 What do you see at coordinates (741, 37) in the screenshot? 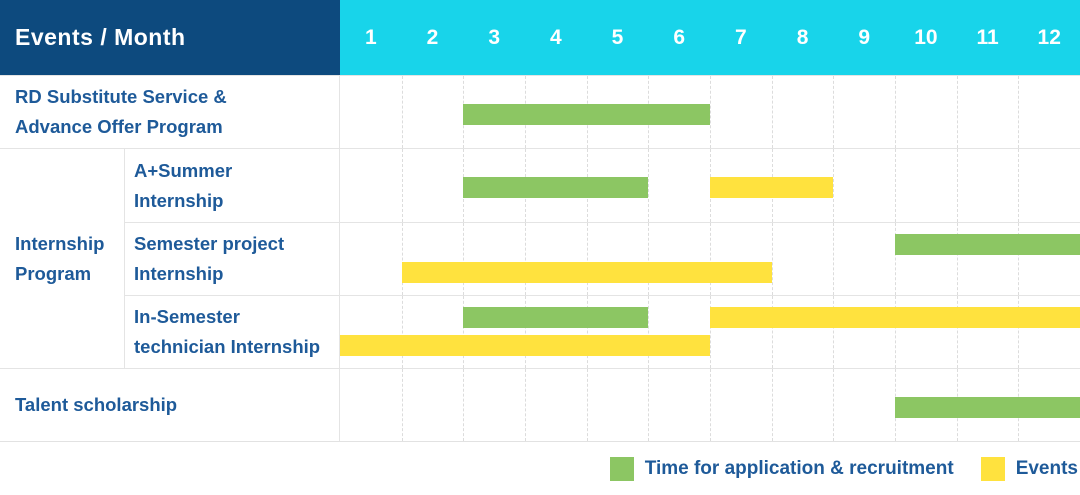
I see `month-label: 7` at bounding box center [741, 37].